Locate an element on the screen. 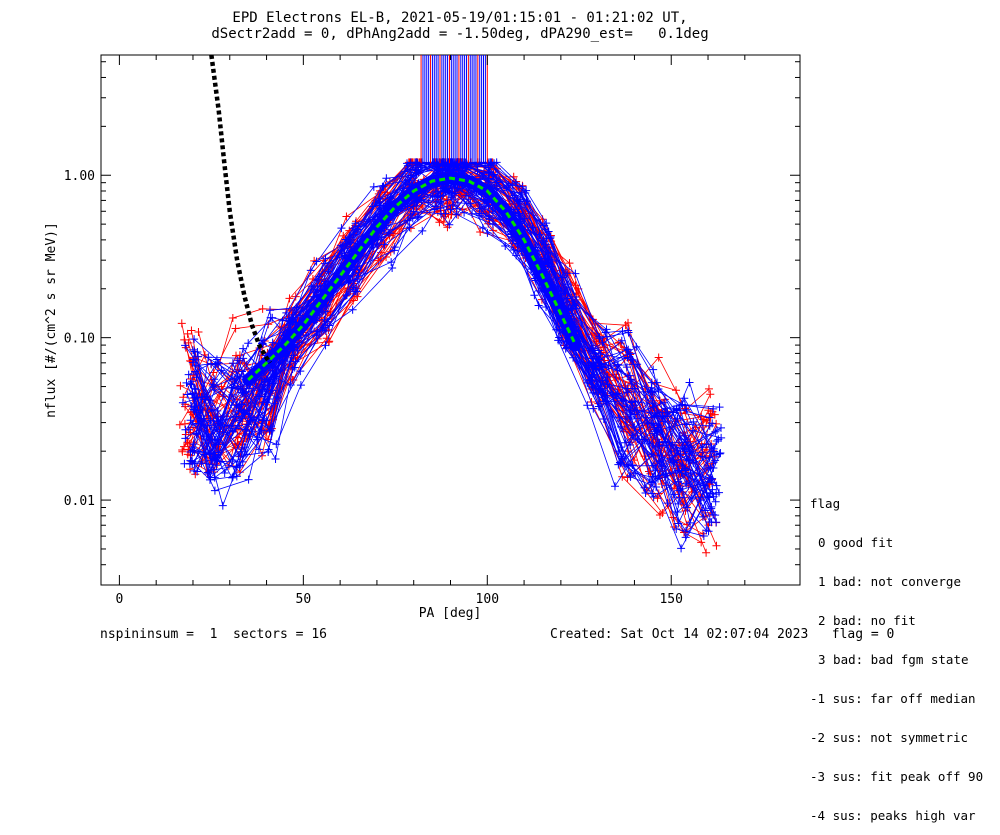 The height and width of the screenshot is (835, 1000). legend-item: -2 sus: not symmetric is located at coordinates (889, 737).